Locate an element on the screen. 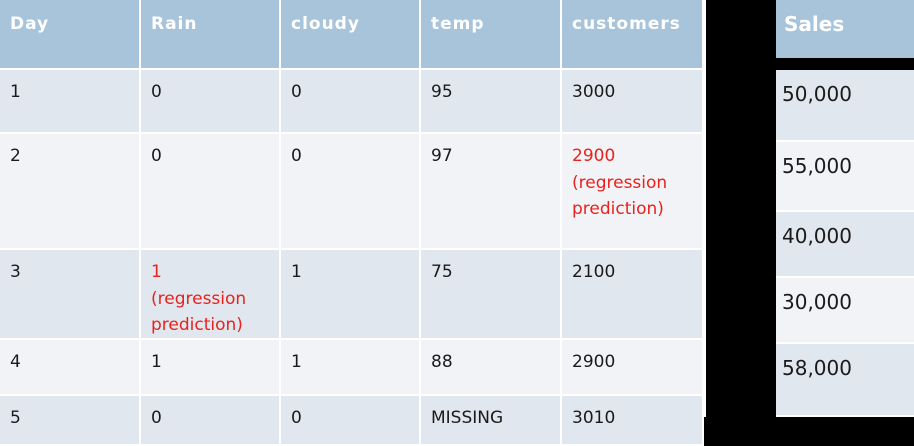 The height and width of the screenshot is (446, 914). table-row: 4 1 1 88 2900 is located at coordinates (352, 367).